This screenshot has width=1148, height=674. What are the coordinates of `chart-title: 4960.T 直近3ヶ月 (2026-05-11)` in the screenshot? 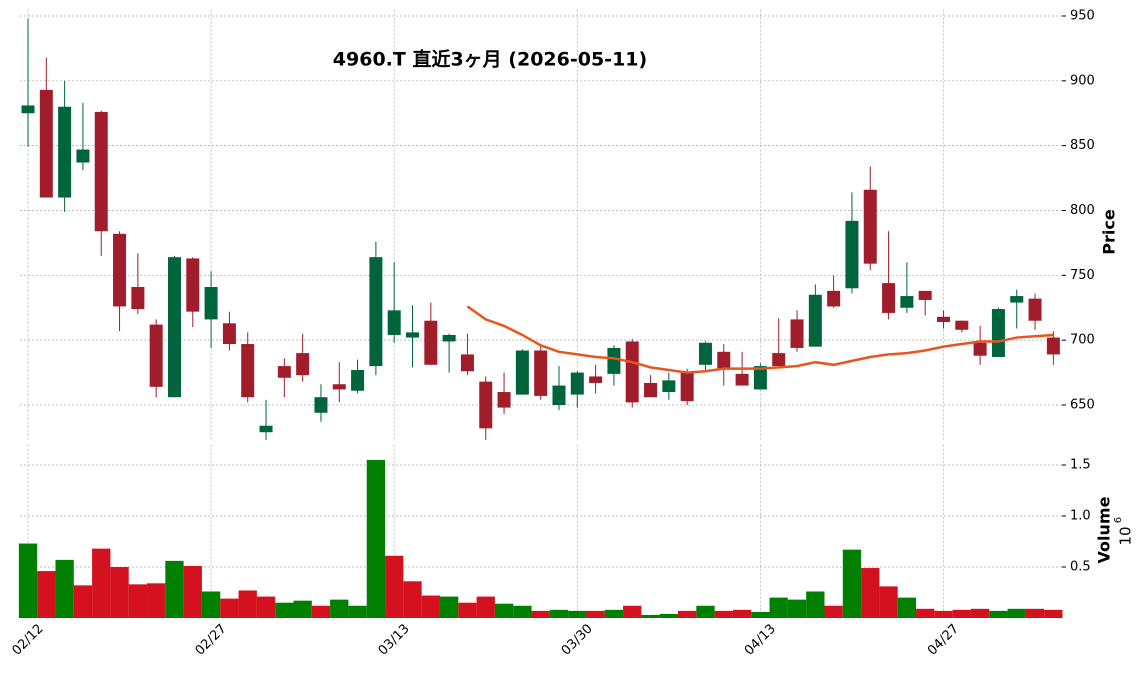 It's located at (490, 59).